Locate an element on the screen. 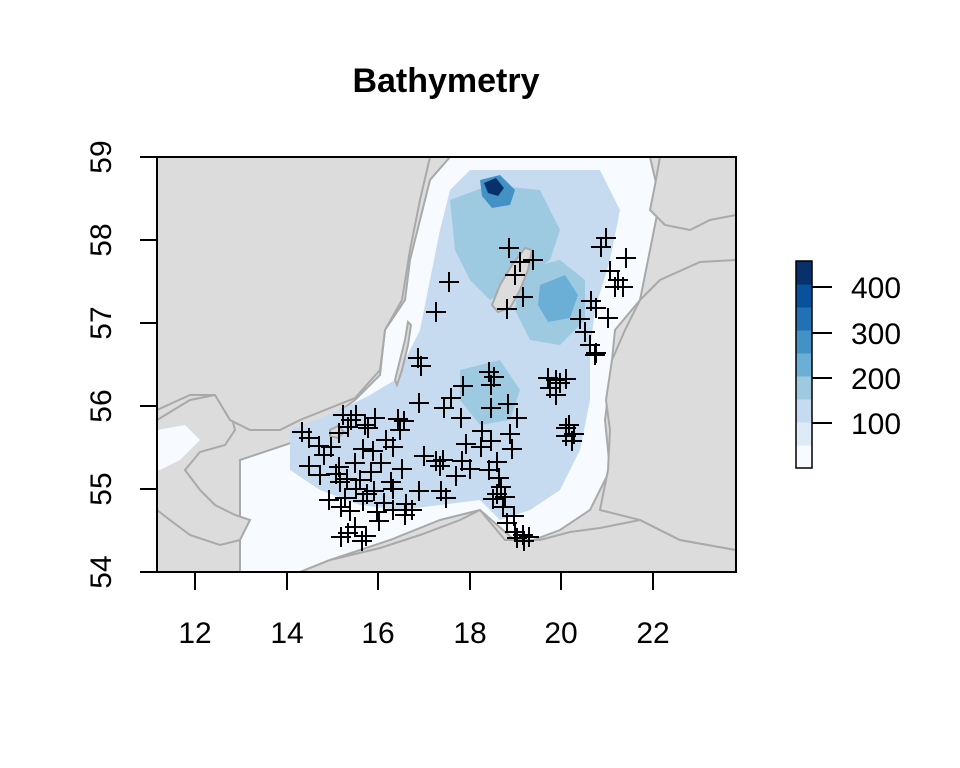 The width and height of the screenshot is (960, 768). x-axis: 12 14 16 18 20 22 is located at coordinates (424, 610).